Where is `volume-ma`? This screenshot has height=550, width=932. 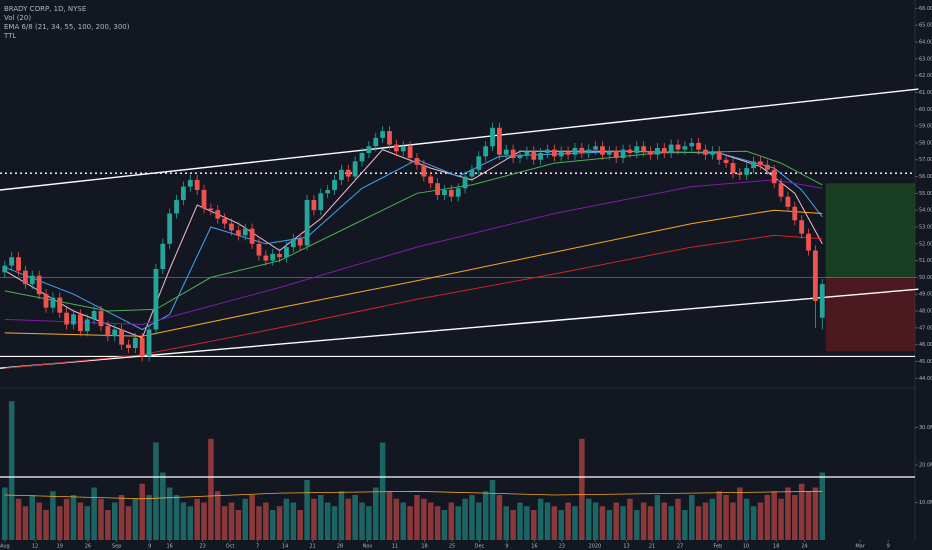
volume-ma is located at coordinates (413, 495).